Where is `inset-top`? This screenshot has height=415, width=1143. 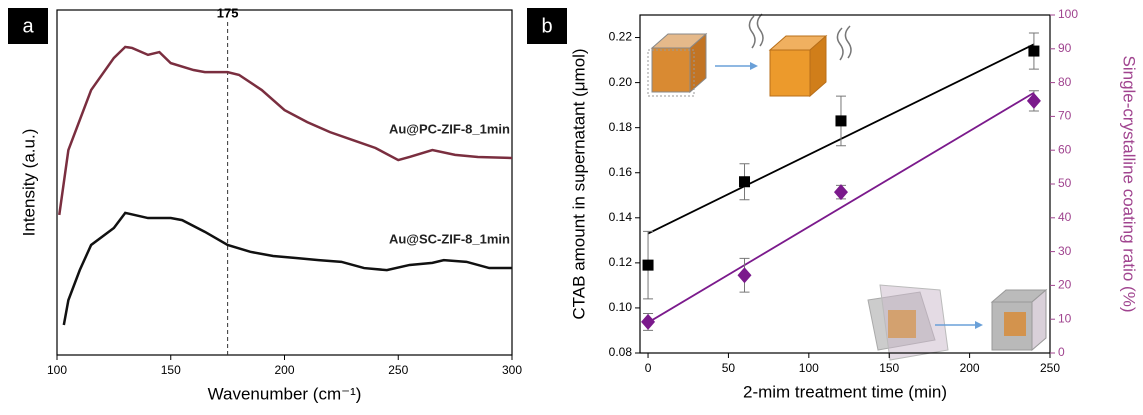
inset-top is located at coordinates (749, 55).